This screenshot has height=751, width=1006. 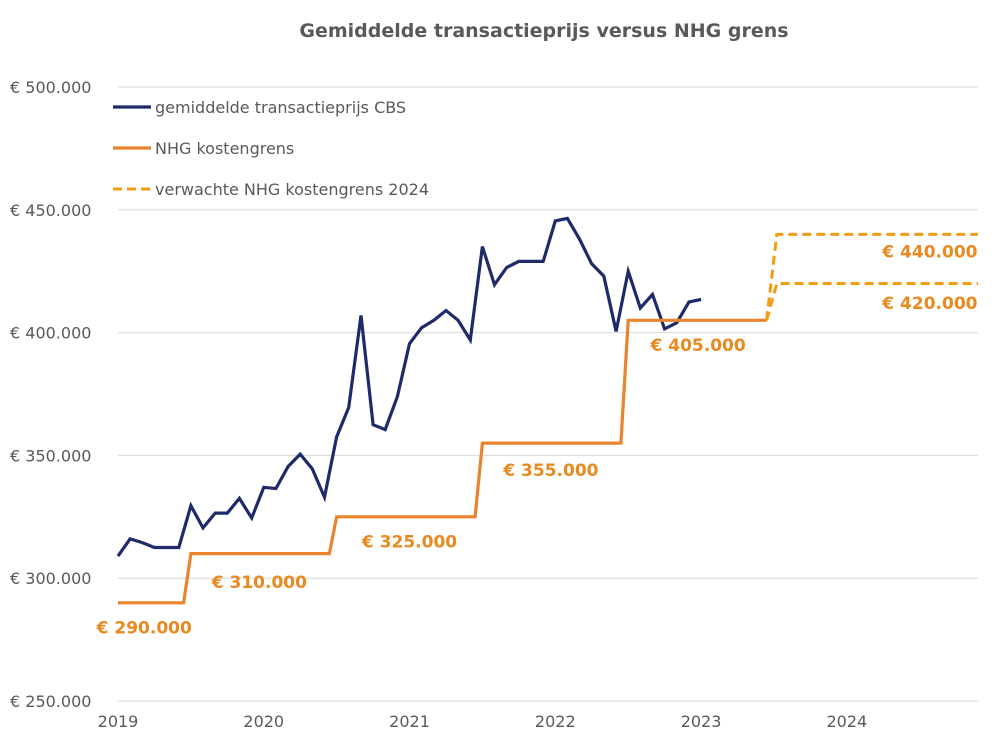 What do you see at coordinates (701, 721) in the screenshot?
I see `x-tick-label: 2023` at bounding box center [701, 721].